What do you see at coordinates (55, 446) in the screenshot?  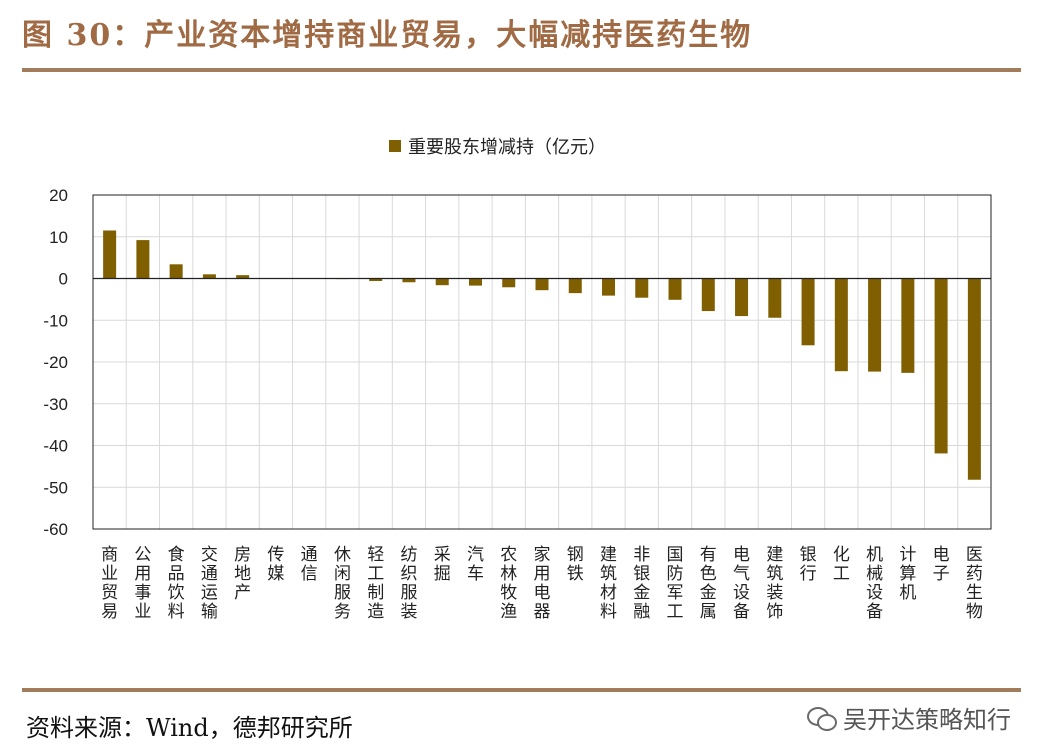 I see `y-tick-label: -40` at bounding box center [55, 446].